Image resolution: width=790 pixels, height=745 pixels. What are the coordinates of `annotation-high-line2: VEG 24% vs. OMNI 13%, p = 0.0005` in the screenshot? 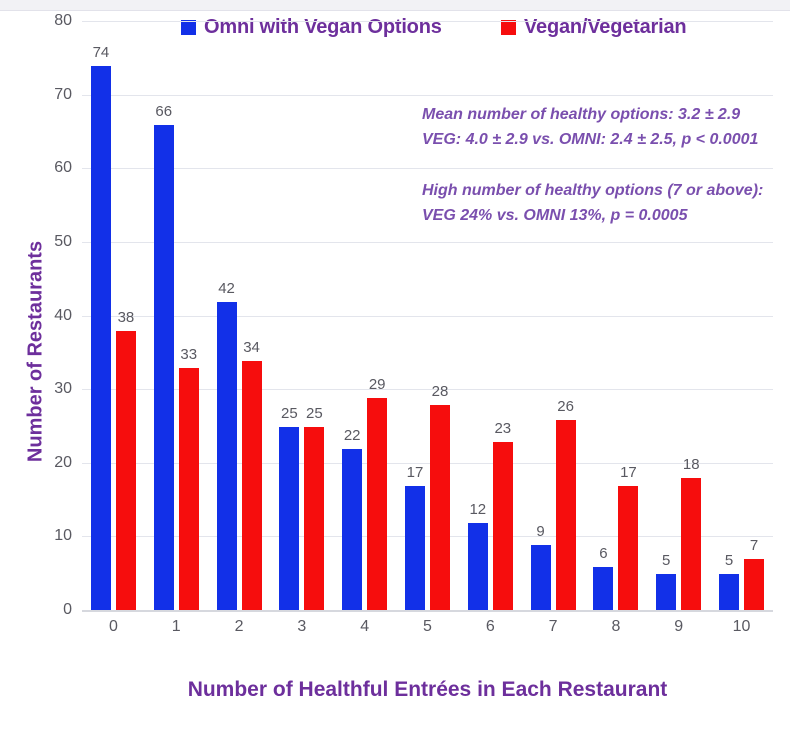 It's located at (555, 215).